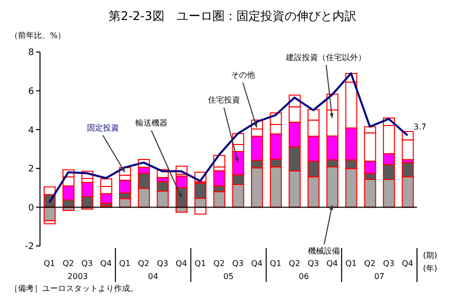  Describe the element at coordinates (31, 131) in the screenshot. I see `y-tick-label: 4` at that location.